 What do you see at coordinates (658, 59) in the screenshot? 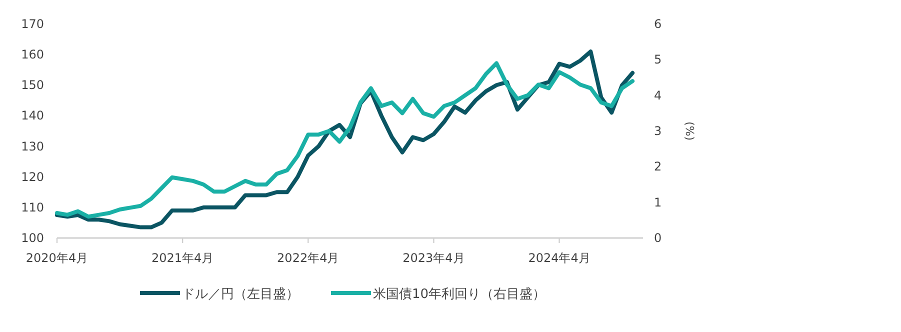
I see `y2-tick-label: 5` at bounding box center [658, 59].